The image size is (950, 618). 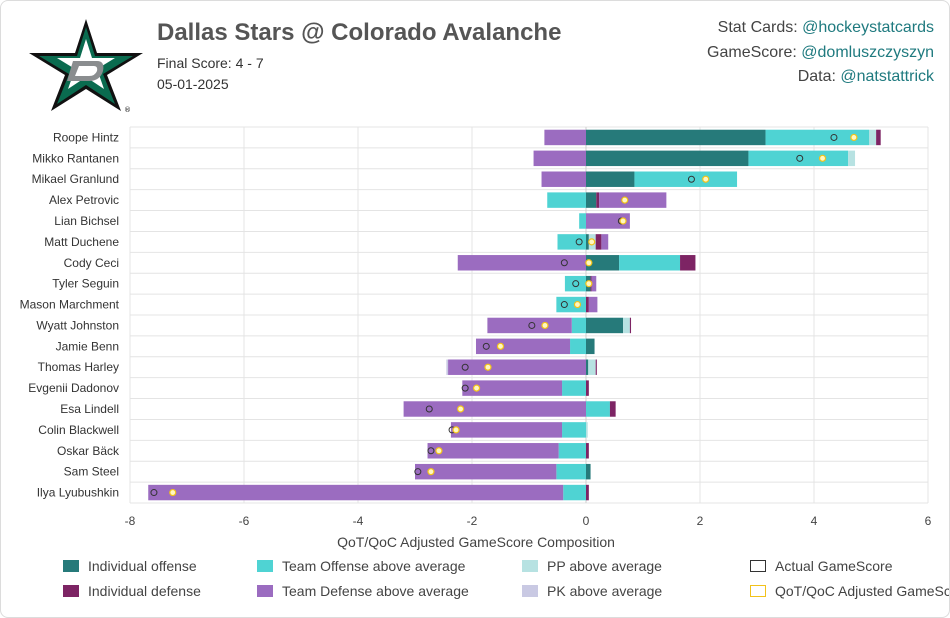 What do you see at coordinates (130, 521) in the screenshot?
I see `x-tick-label: -8` at bounding box center [130, 521].